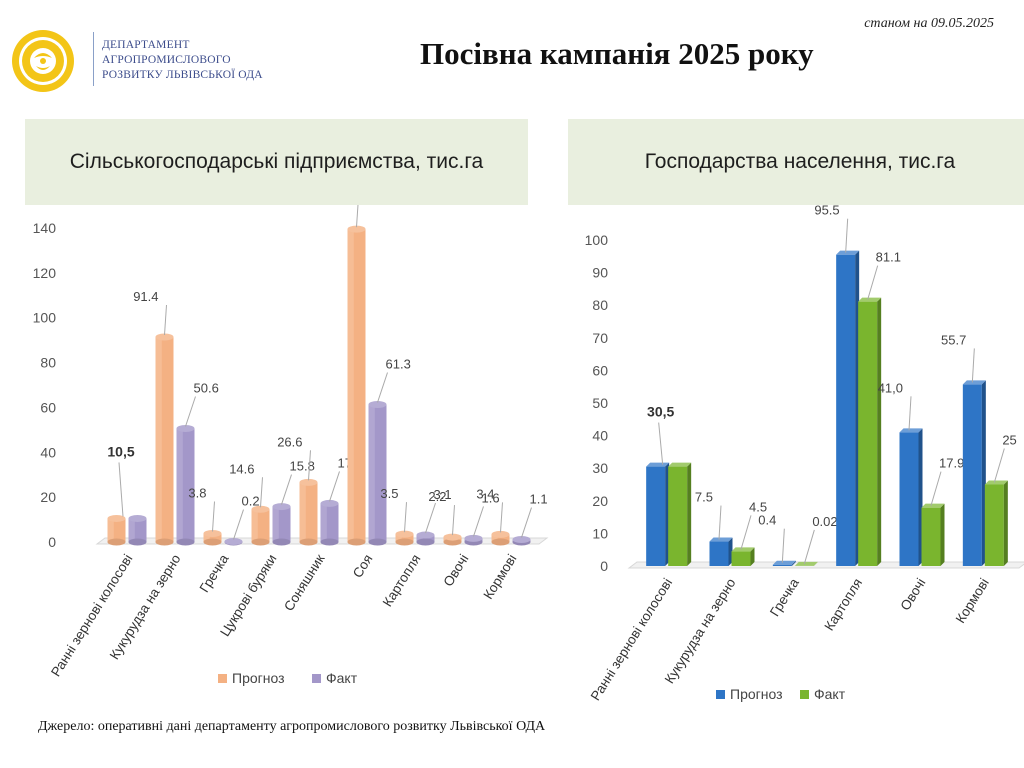  What do you see at coordinates (600, 533) in the screenshot?
I see `y-tick-label: 10` at bounding box center [600, 533].